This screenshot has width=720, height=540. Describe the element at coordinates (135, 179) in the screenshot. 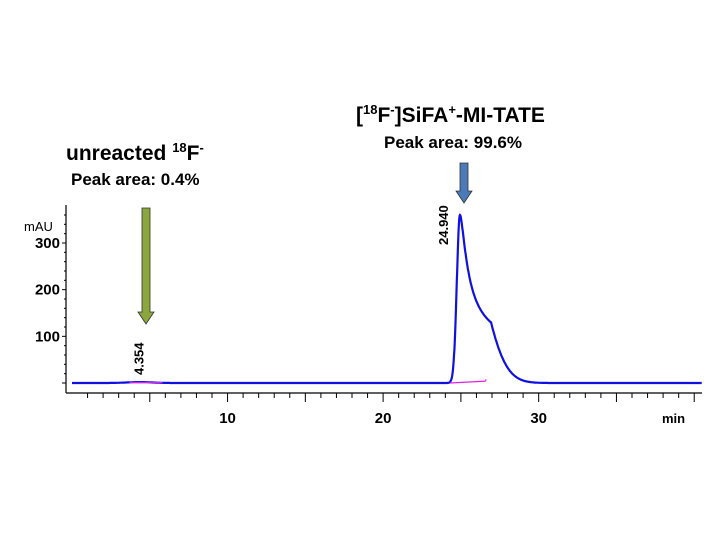

I see `peak1-area-label: Peak area: 0.4%` at that location.